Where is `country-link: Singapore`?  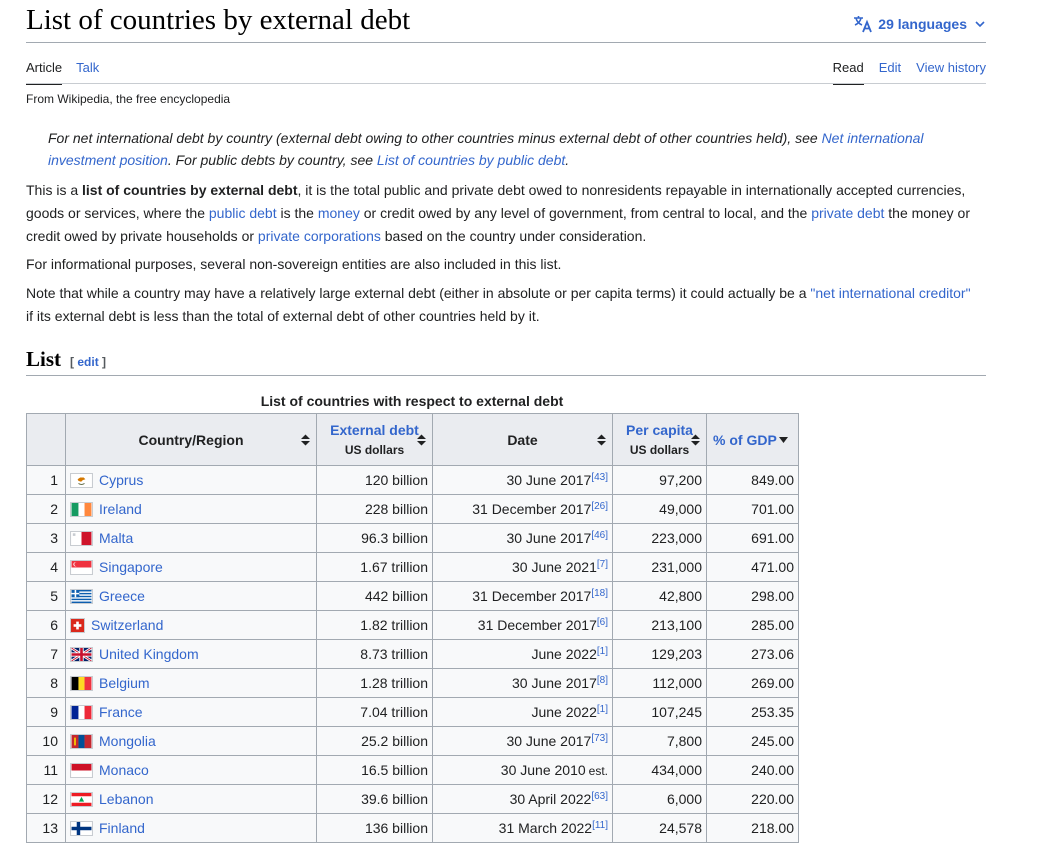 country-link: Singapore is located at coordinates (131, 567).